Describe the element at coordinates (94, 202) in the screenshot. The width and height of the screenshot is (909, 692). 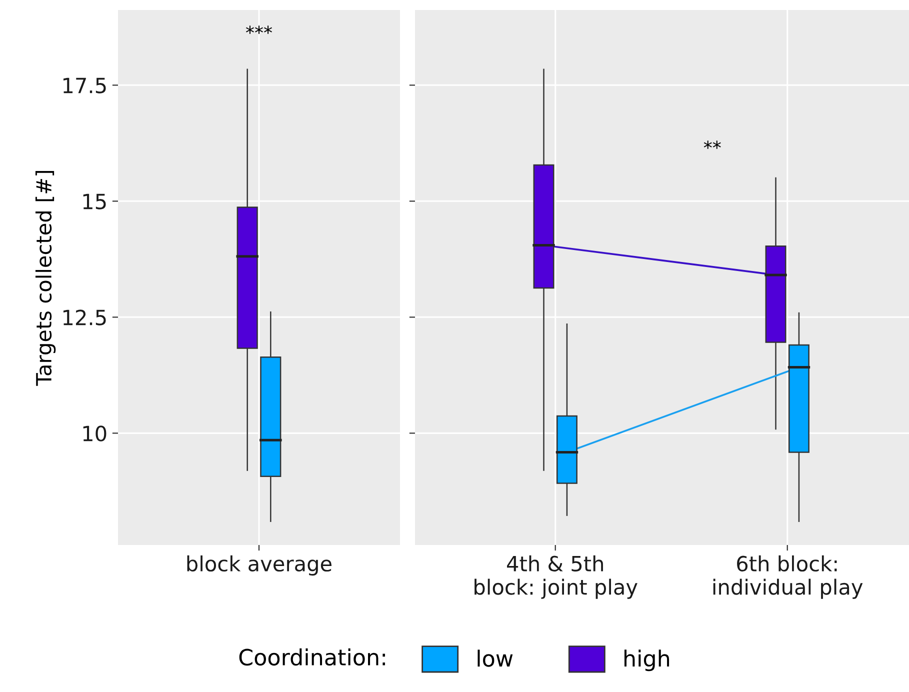
I see `y-tick-label: 15` at that location.